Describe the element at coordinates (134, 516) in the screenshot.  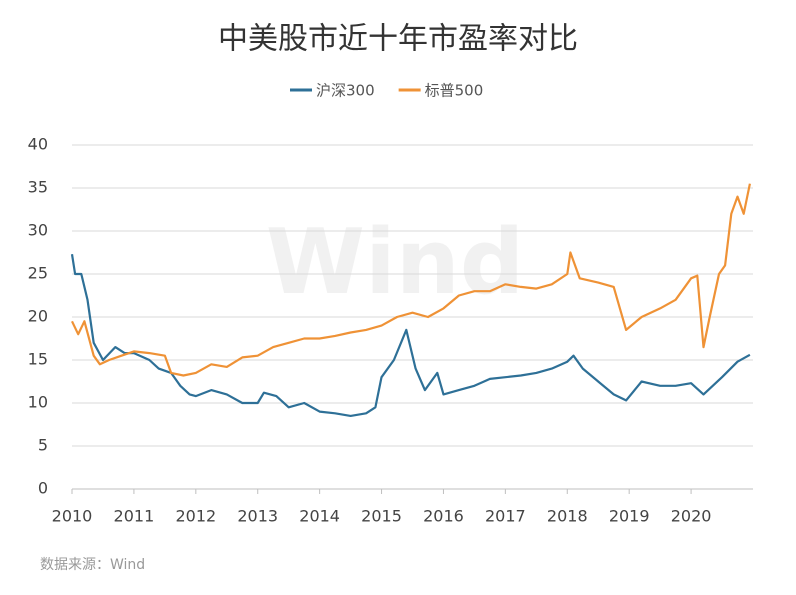
I see `x-tick-label: 2011` at that location.